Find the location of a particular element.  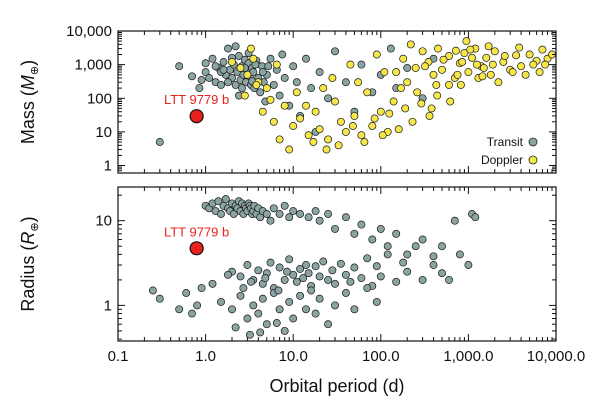

ltt9779b-mass-label: LTT 9779 b is located at coordinates (196, 99).